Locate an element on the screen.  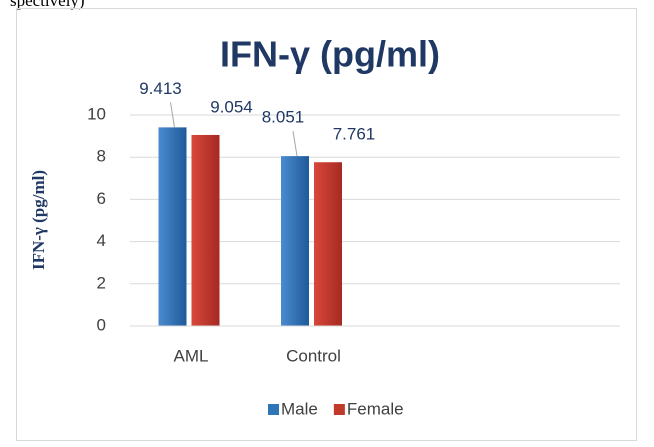
y-tick-label: 8 is located at coordinates (101, 156).